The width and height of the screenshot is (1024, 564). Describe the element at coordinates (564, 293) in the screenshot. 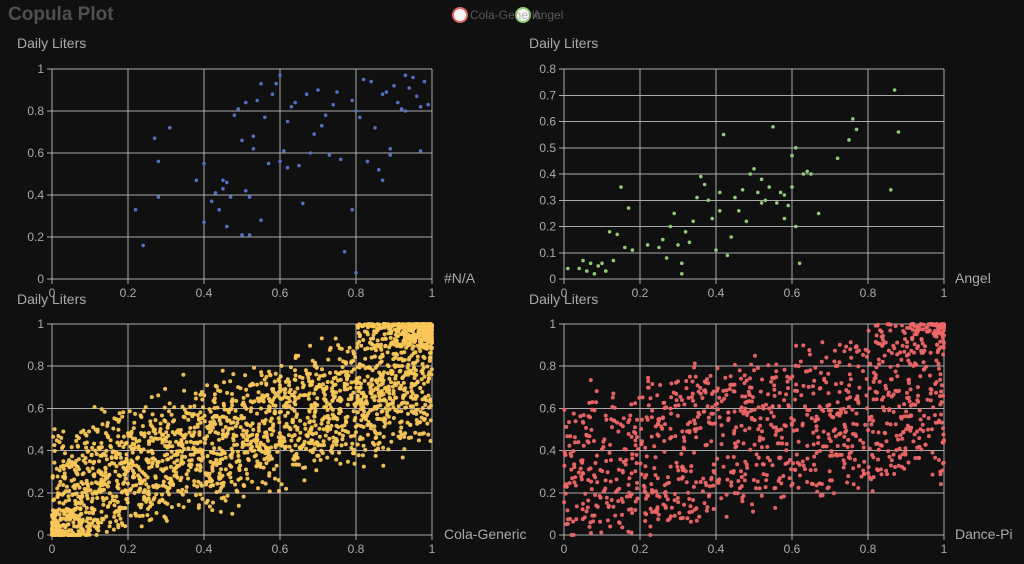

I see `x-tick-label: 0` at that location.